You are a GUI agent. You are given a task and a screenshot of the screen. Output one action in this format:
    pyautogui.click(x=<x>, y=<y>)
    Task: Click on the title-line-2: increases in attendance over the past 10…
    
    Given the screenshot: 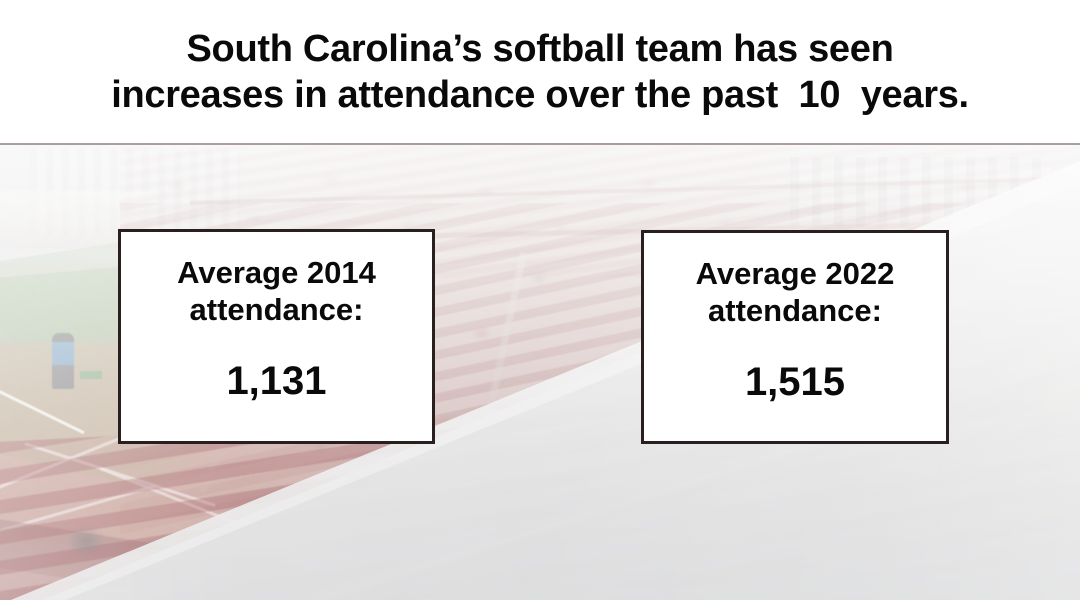 What is the action you would take?
    pyautogui.click(x=540, y=94)
    